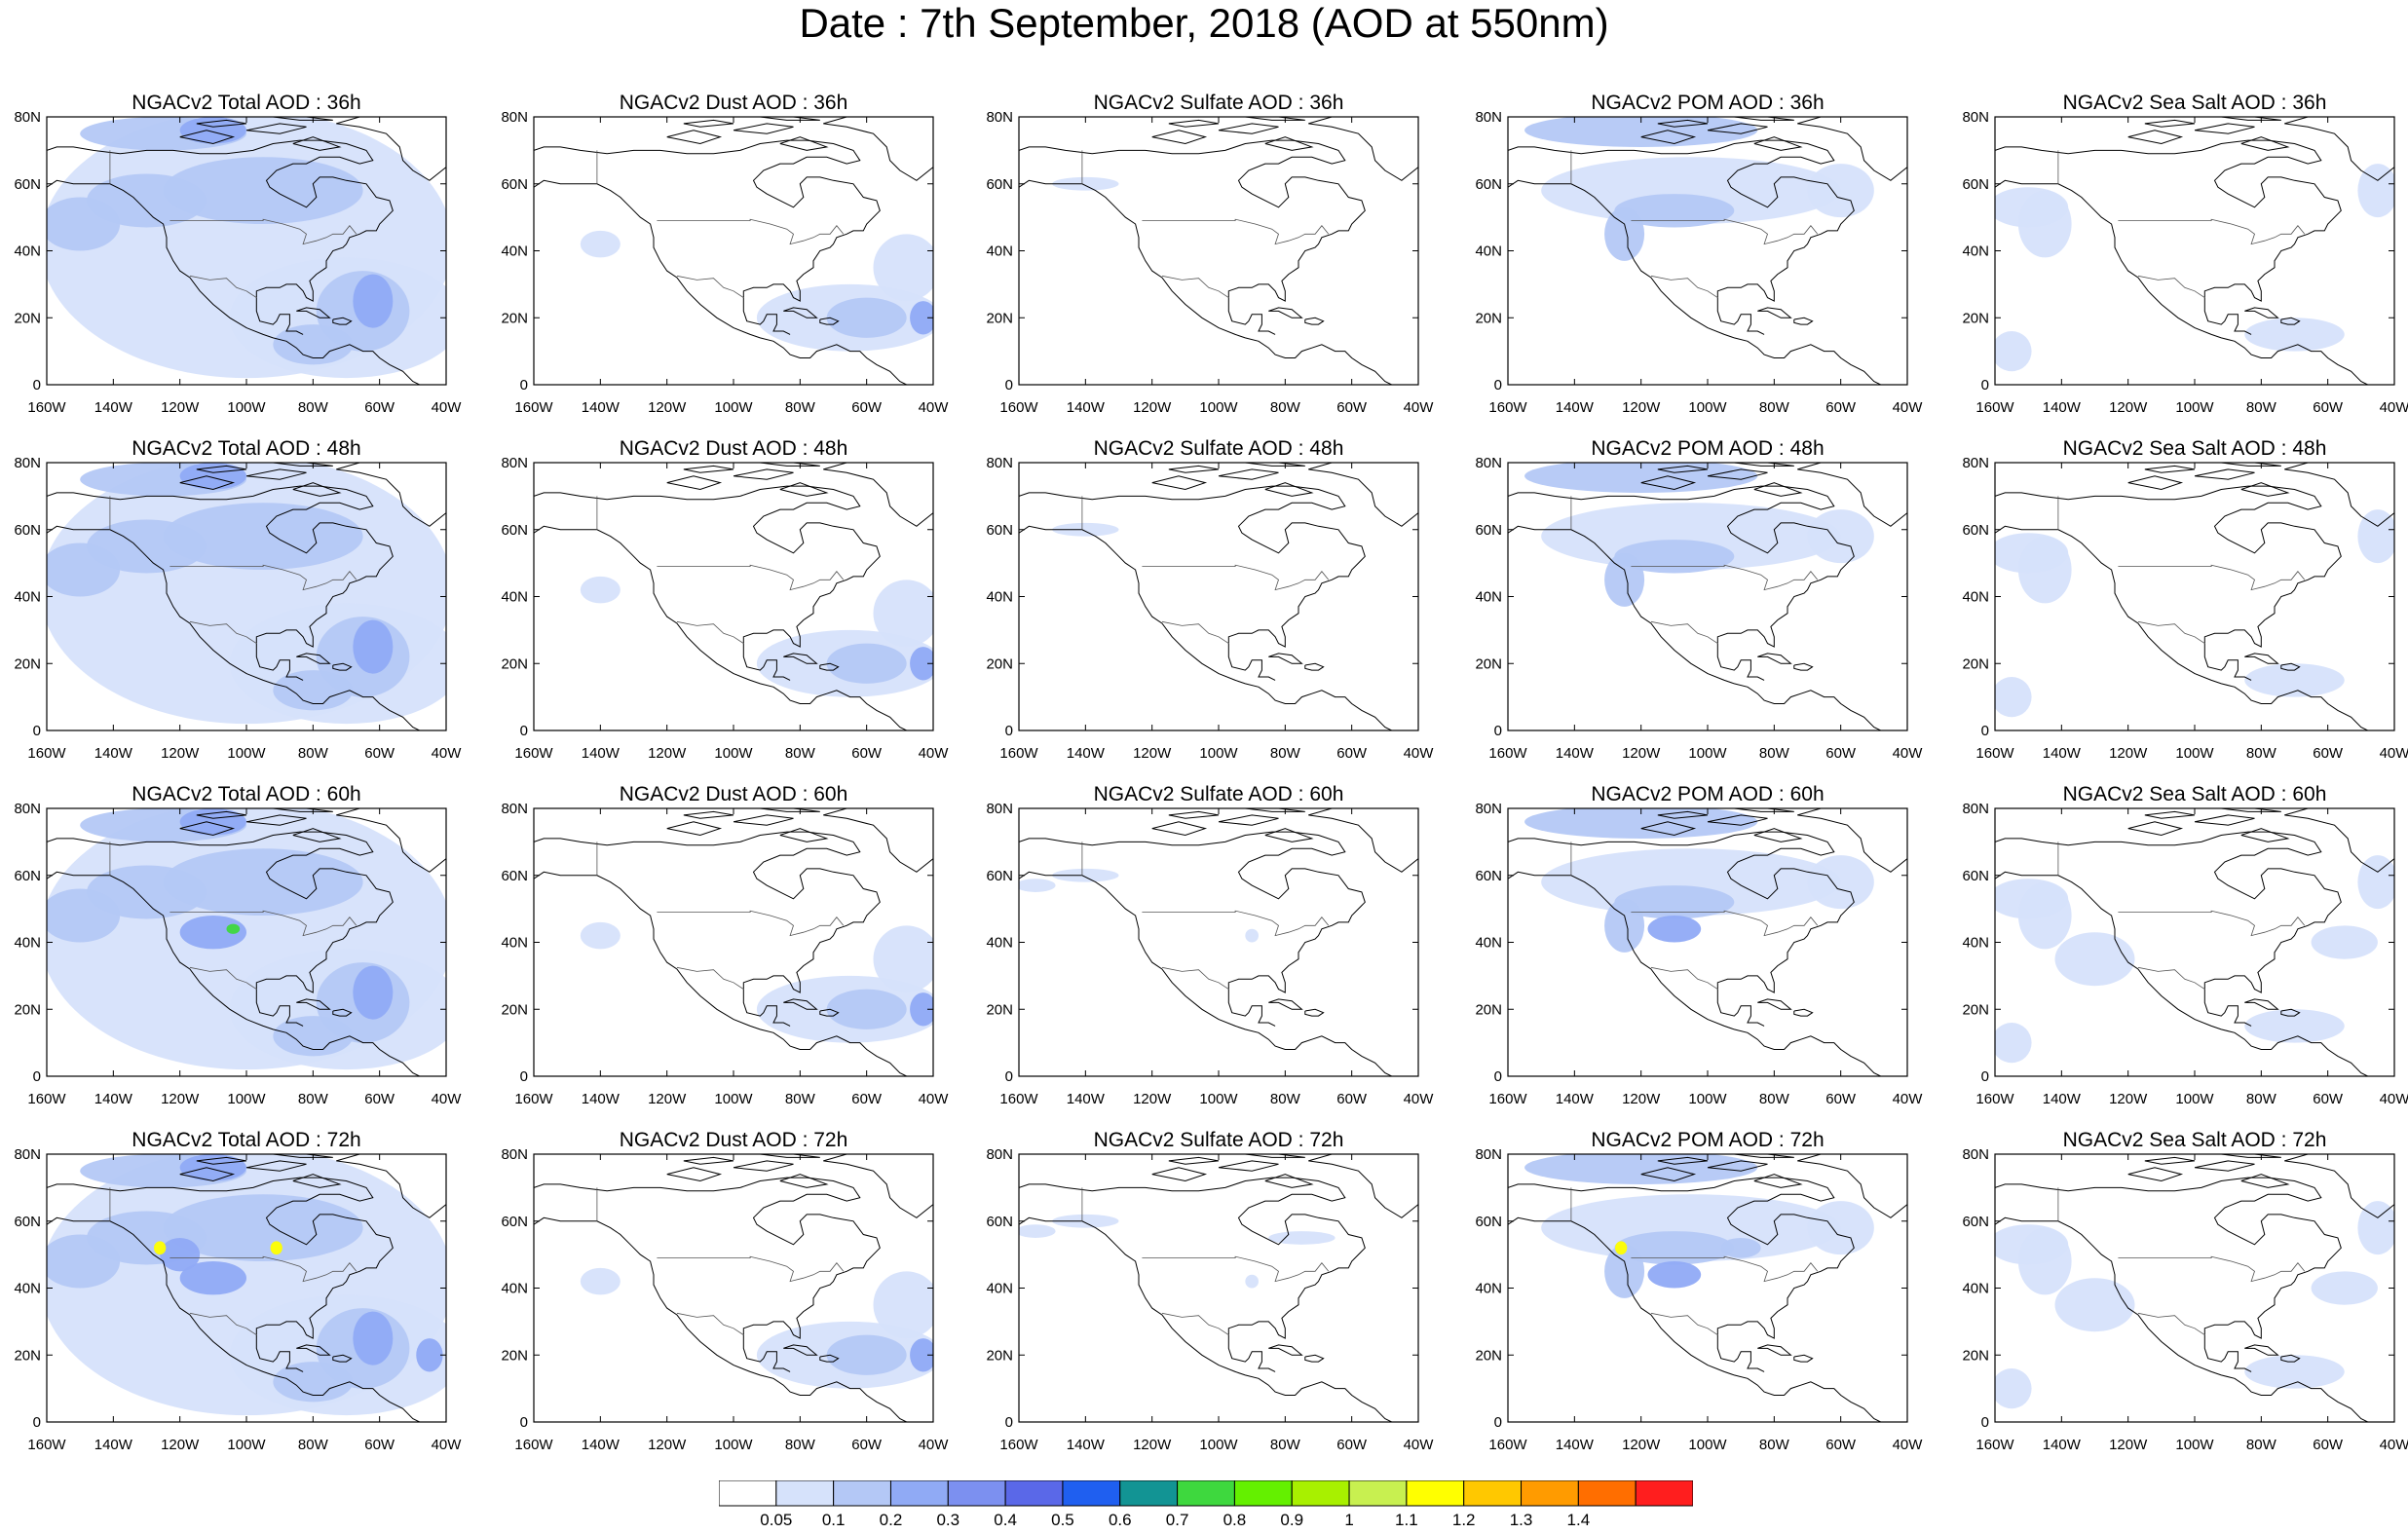  Describe the element at coordinates (246, 448) in the screenshot. I see `panel-title: NGACv2 Total AOD : 48h` at that location.